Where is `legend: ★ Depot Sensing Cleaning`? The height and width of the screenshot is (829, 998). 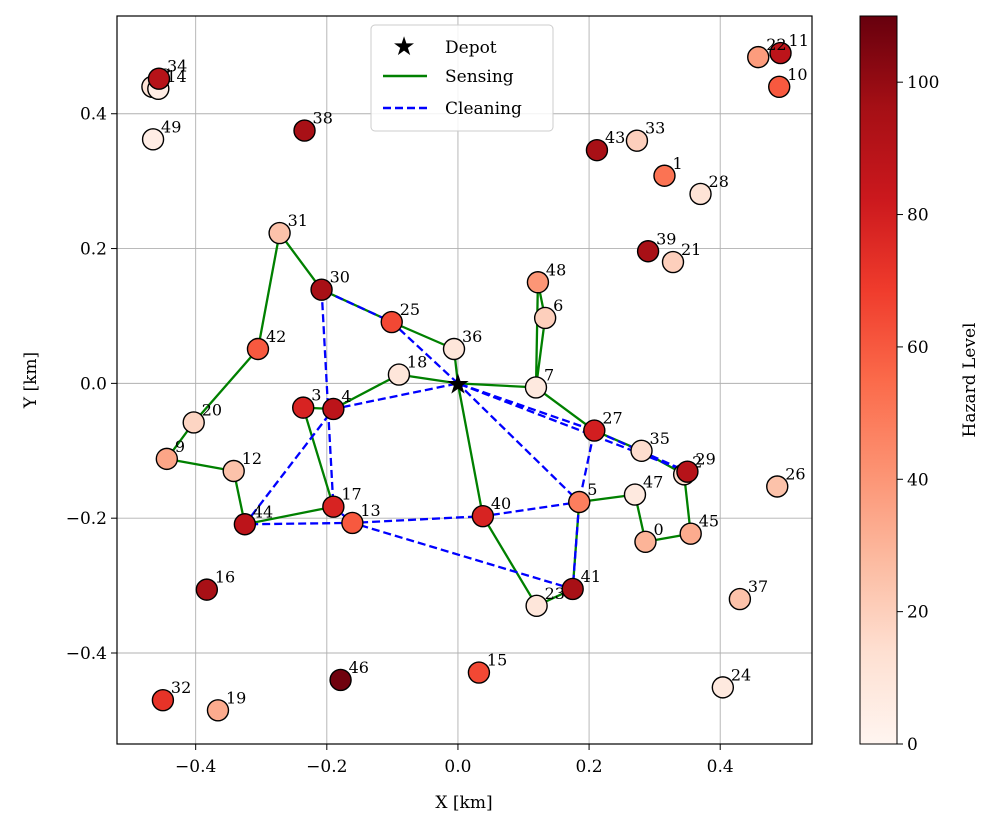
legend: ★ Depot Sensing Cleaning is located at coordinates (462, 78).